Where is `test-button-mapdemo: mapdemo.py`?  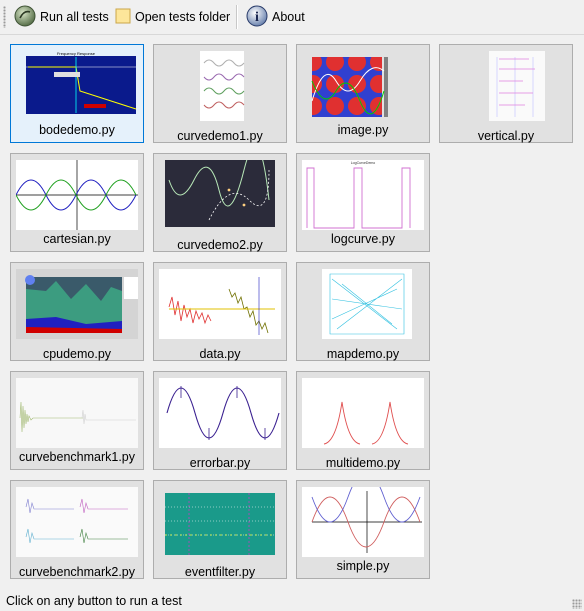
test-button-mapdemo: mapdemo.py is located at coordinates (363, 311).